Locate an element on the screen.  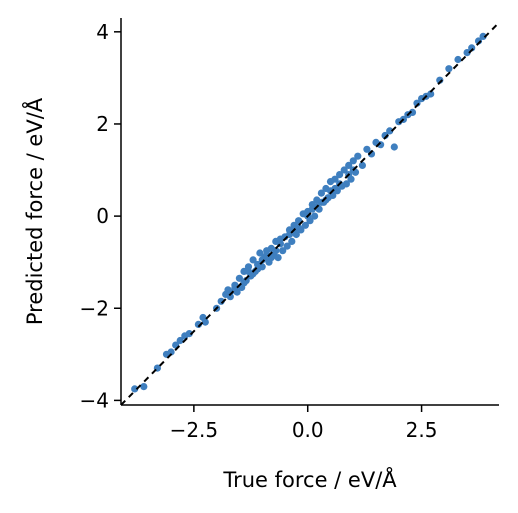
x-tick-label: 0.0 is located at coordinates (308, 430).